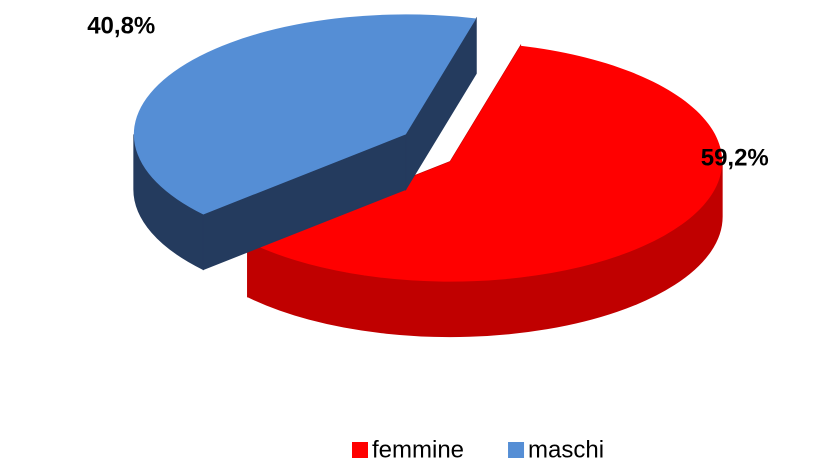 This screenshot has height=468, width=818. Describe the element at coordinates (121, 25) in the screenshot. I see `data-label: 40,8%` at that location.